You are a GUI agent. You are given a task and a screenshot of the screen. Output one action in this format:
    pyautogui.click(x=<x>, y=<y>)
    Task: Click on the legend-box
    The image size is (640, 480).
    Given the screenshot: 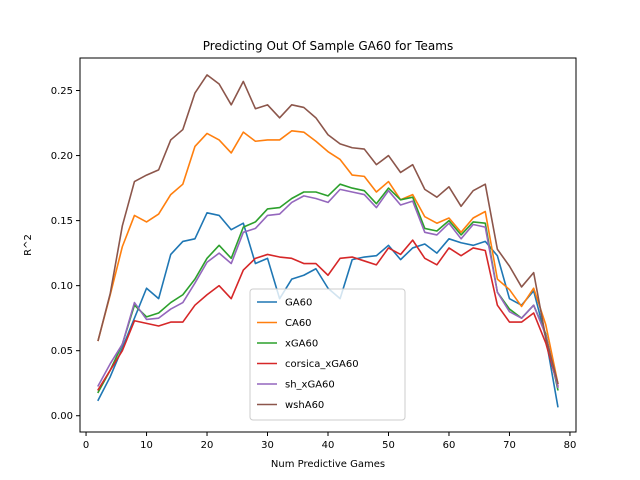 What is the action you would take?
    pyautogui.click(x=327, y=354)
    